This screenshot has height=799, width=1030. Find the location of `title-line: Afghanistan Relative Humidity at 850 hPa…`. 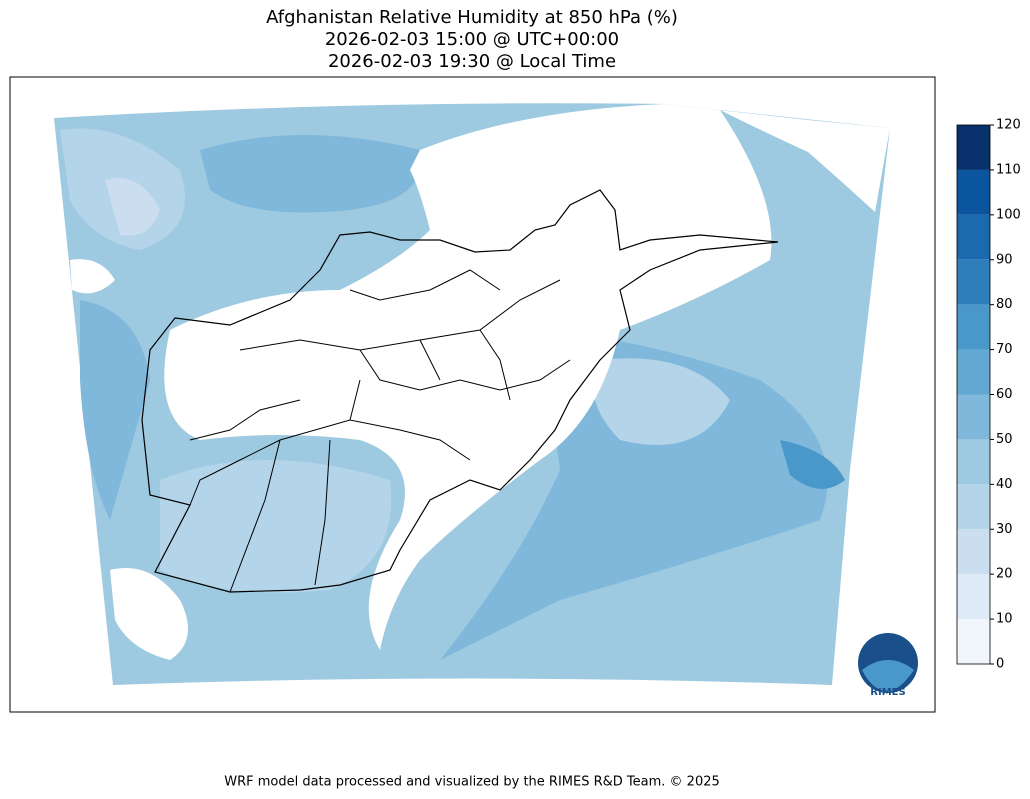

title-line: Afghanistan Relative Humidity at 850 hPa… is located at coordinates (472, 17).